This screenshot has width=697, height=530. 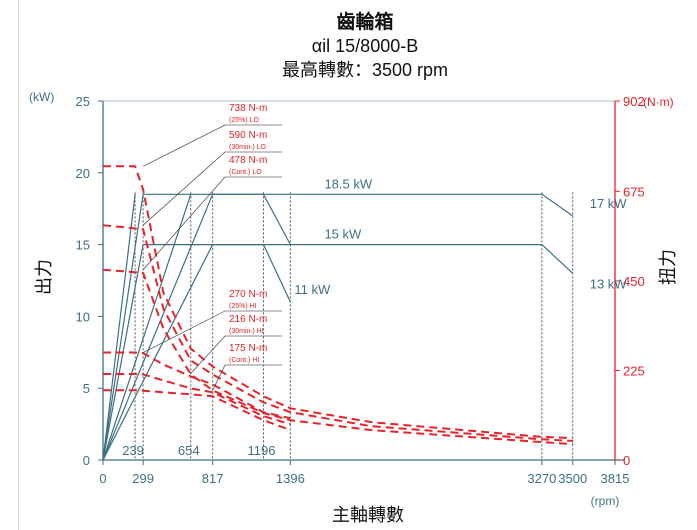 I want to click on y2-tick-label-1: 225, so click(x=634, y=370).